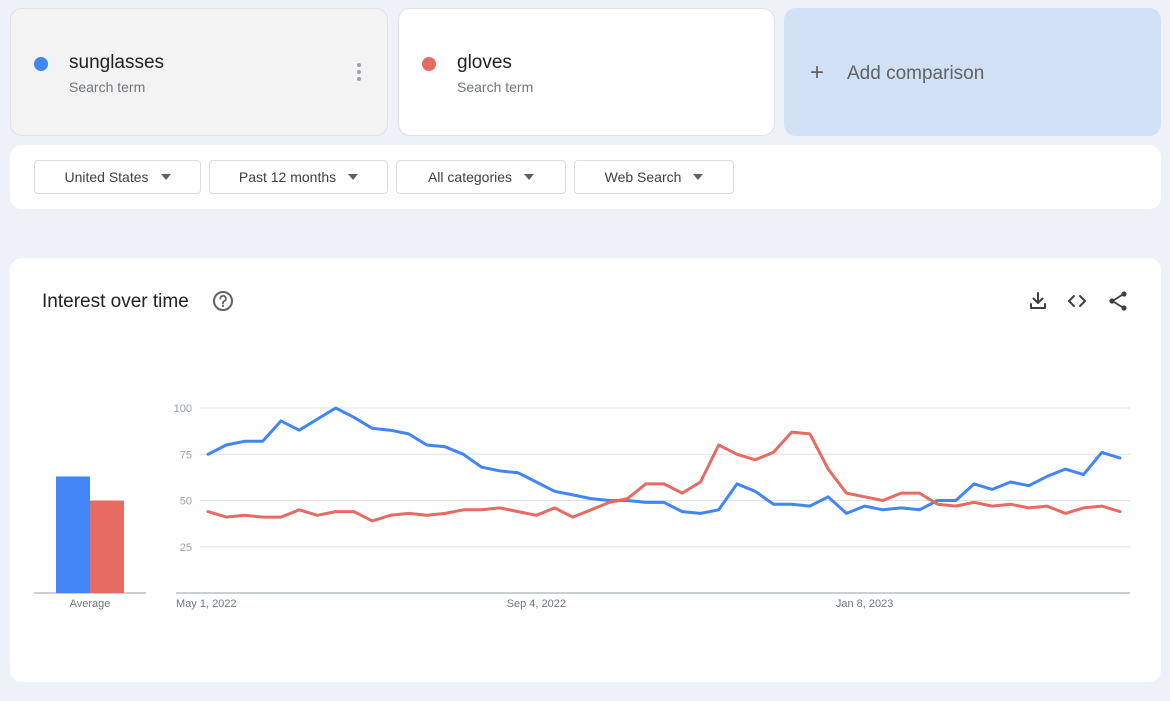 Image resolution: width=1170 pixels, height=701 pixels. What do you see at coordinates (1118, 301) in the screenshot?
I see `share-icon` at bounding box center [1118, 301].